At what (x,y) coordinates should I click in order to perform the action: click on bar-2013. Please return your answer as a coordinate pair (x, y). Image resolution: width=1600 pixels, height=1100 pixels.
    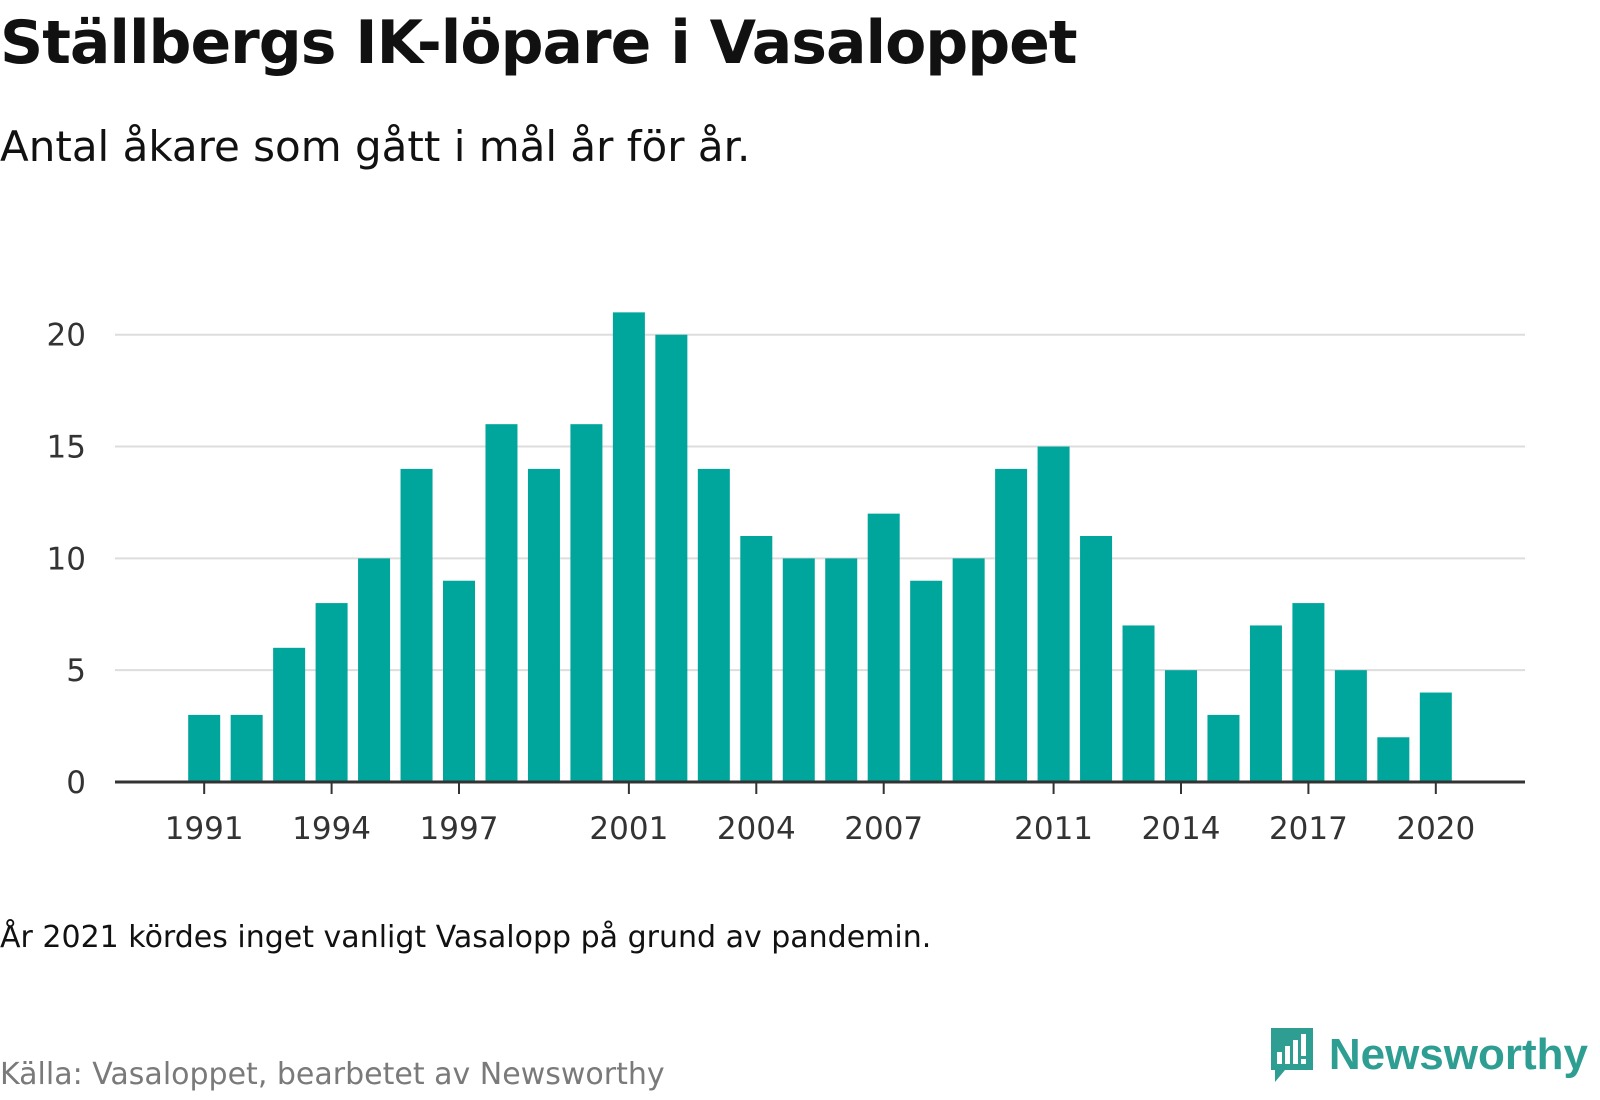
    Looking at the image, I should click on (1138, 703).